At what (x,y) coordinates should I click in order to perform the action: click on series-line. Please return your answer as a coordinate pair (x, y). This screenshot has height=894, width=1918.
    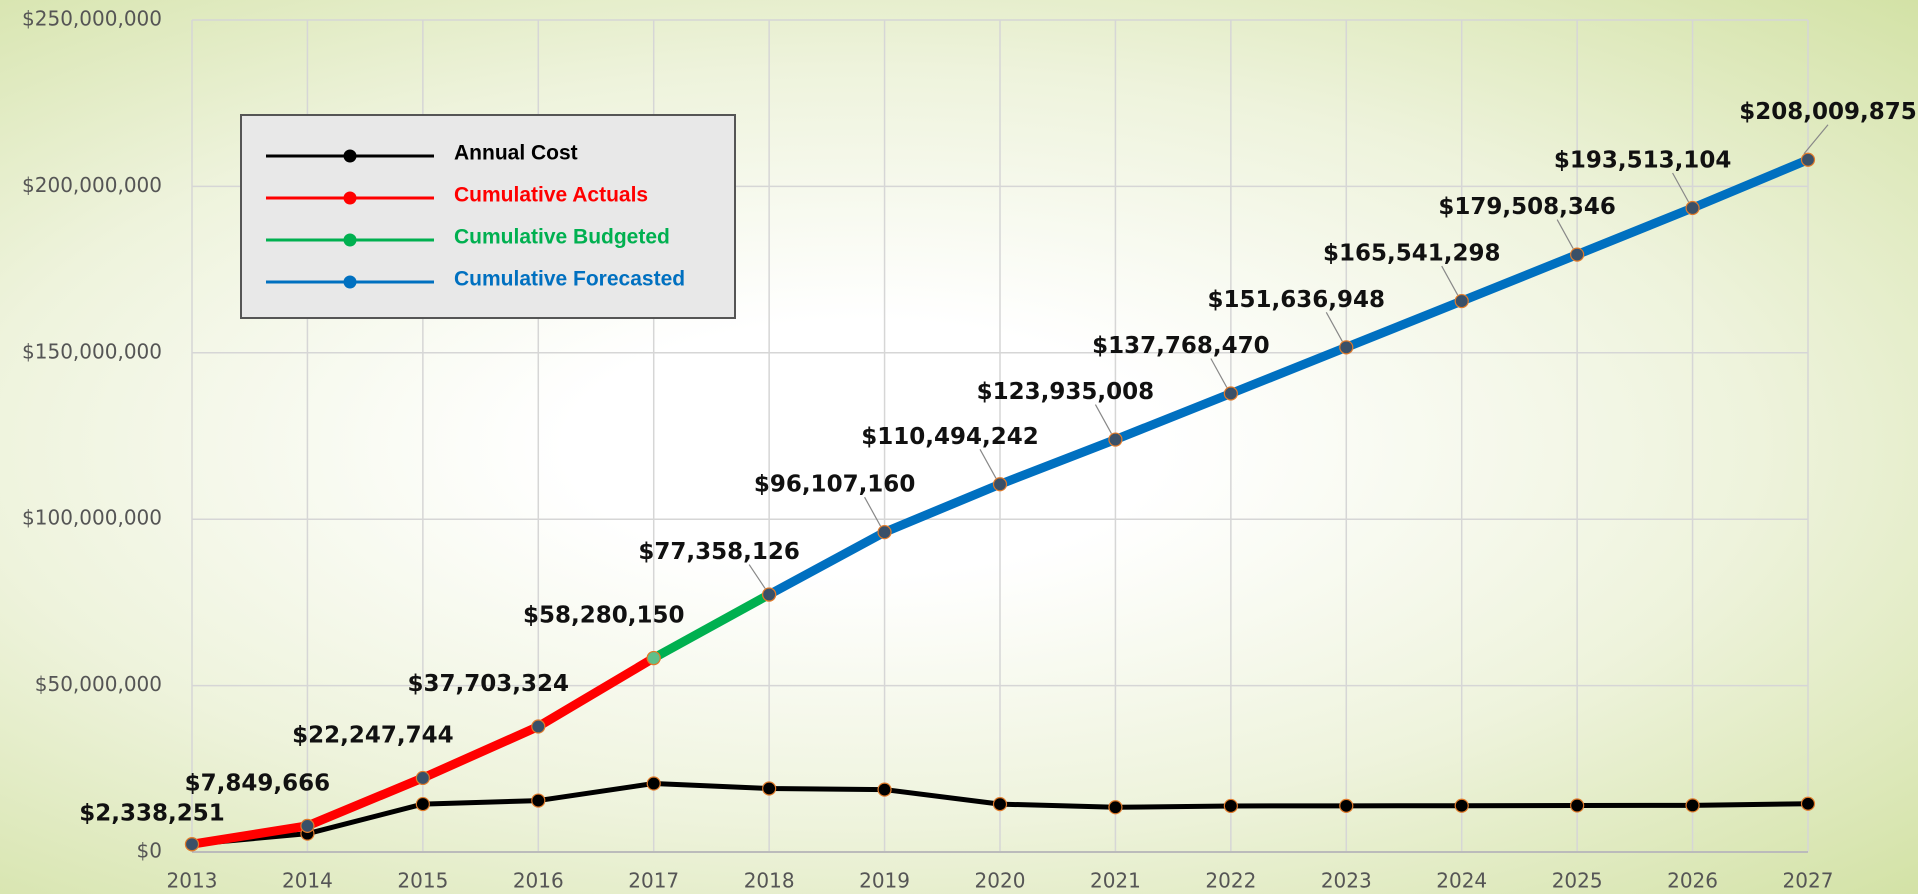
    Looking at the image, I should click on (711, 626).